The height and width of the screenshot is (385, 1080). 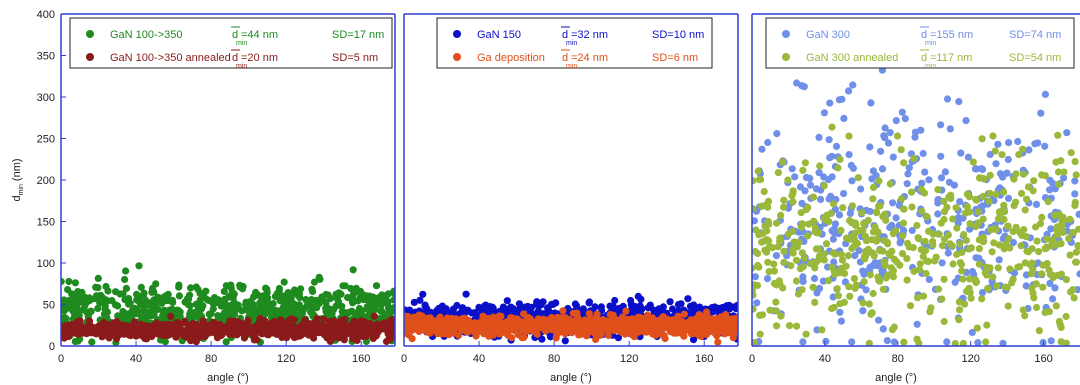 I want to click on legend-series-name: GaN 300, so click(x=828, y=35).